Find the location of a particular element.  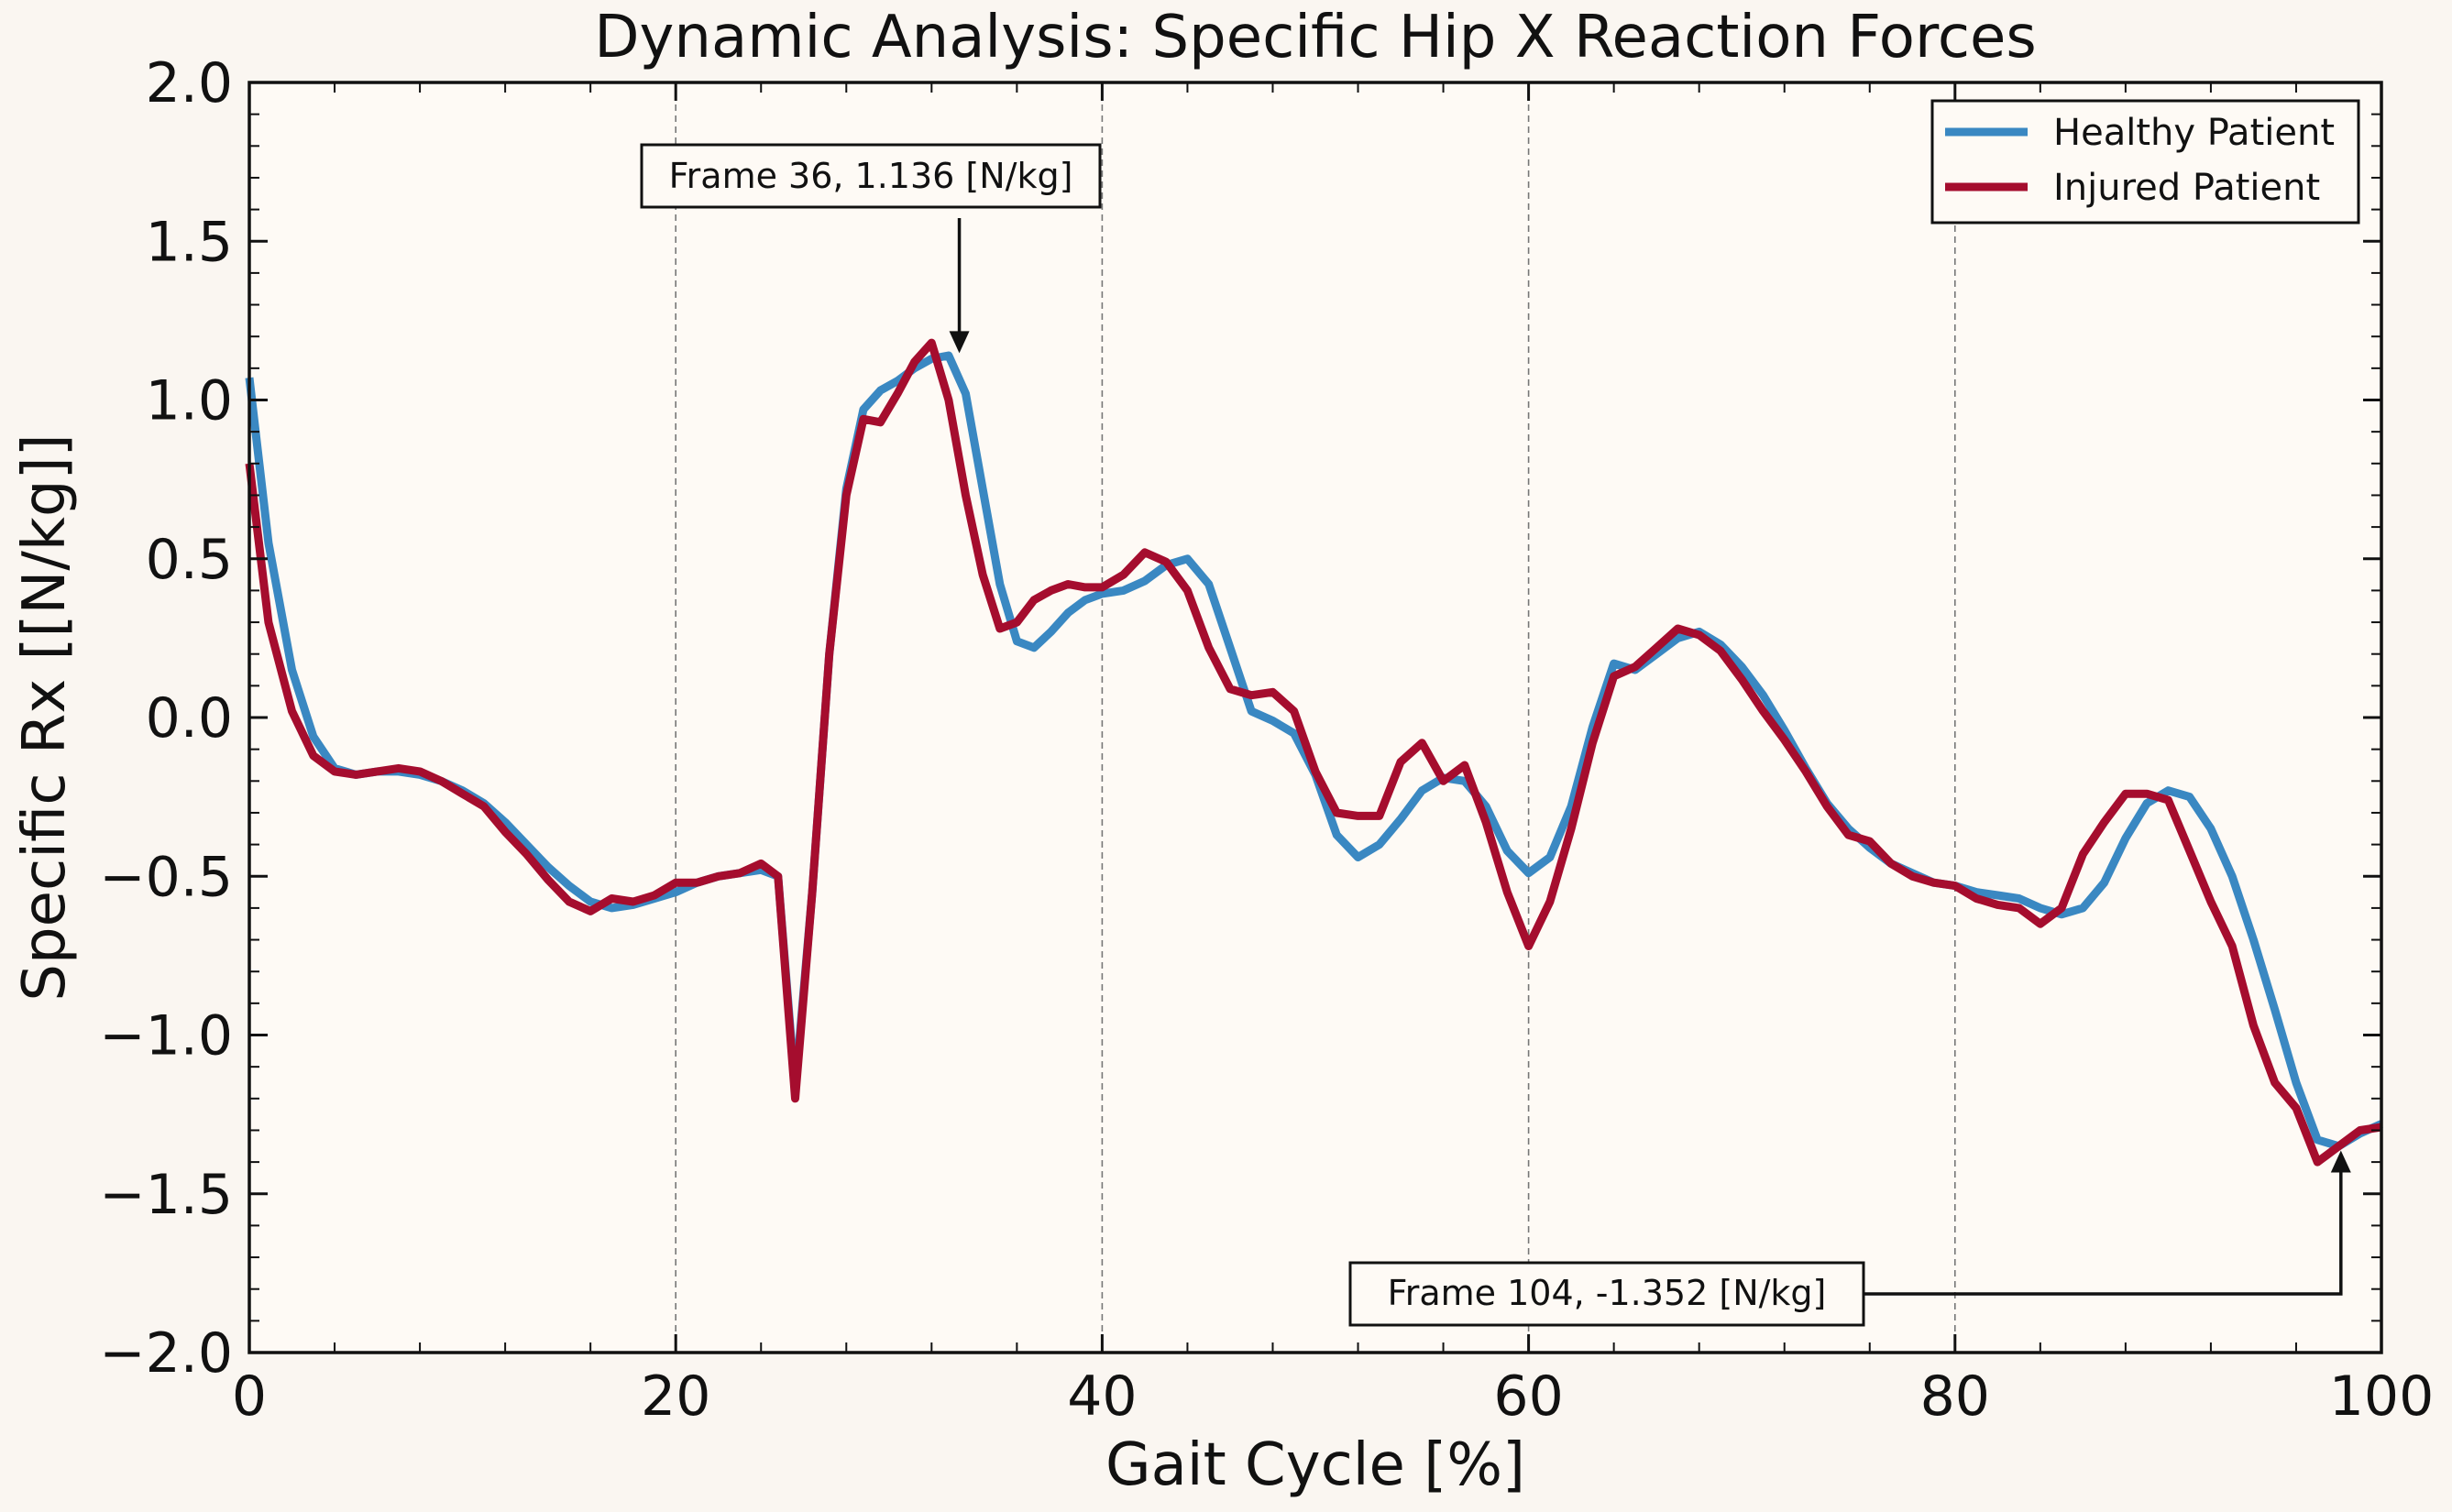

annotation-2-arrow-head is located at coordinates (2340, 1161).